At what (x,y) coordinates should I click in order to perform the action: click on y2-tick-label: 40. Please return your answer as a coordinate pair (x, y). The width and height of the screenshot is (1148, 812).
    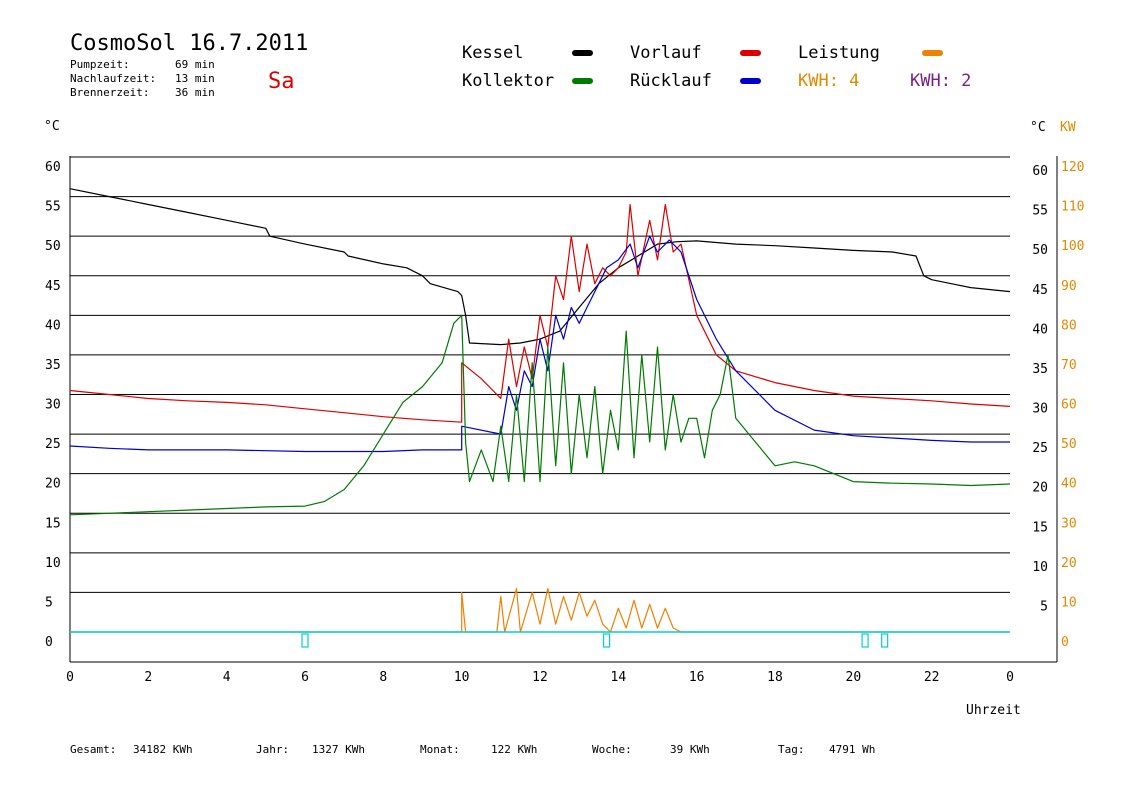
    Looking at the image, I should click on (1040, 329).